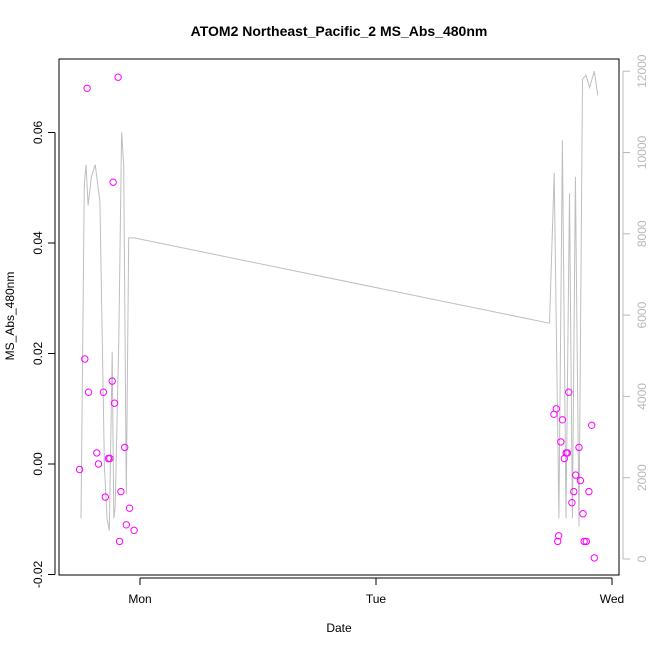 The image size is (650, 650). Describe the element at coordinates (38, 243) in the screenshot. I see `y-tick-label: 0.04` at that location.